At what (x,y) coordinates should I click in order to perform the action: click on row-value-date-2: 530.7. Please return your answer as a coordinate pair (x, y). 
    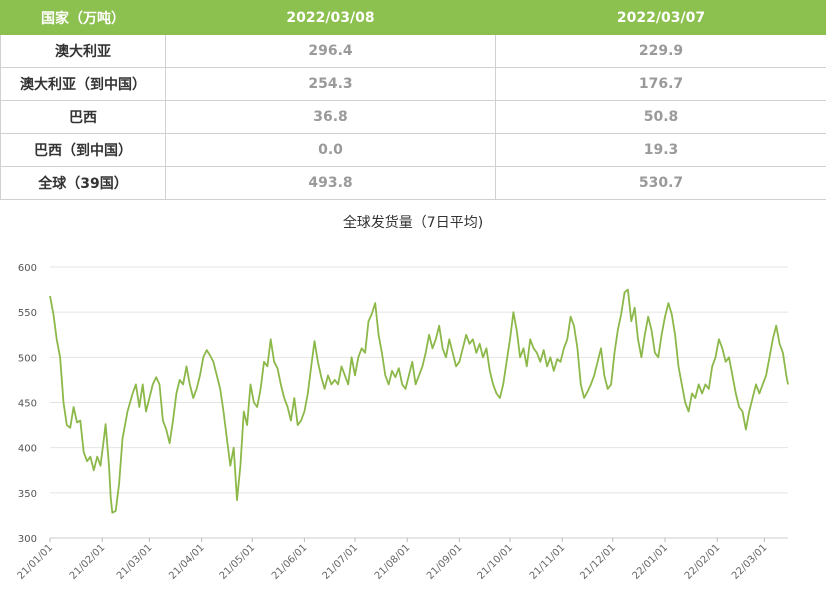
    Looking at the image, I should click on (660, 183).